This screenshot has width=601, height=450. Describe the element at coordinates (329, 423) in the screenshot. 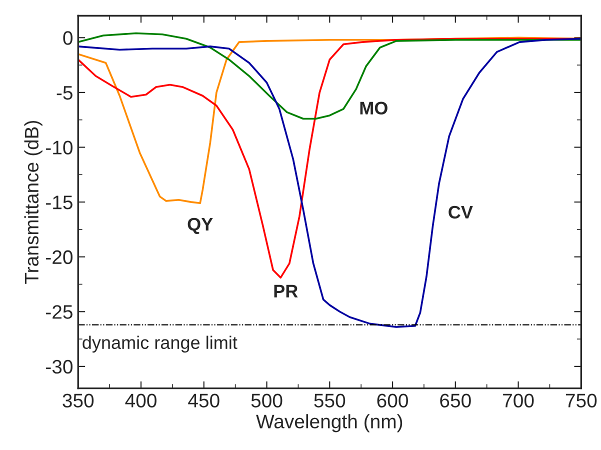

I see `x-axis-title: Wavelength (nm)` at that location.